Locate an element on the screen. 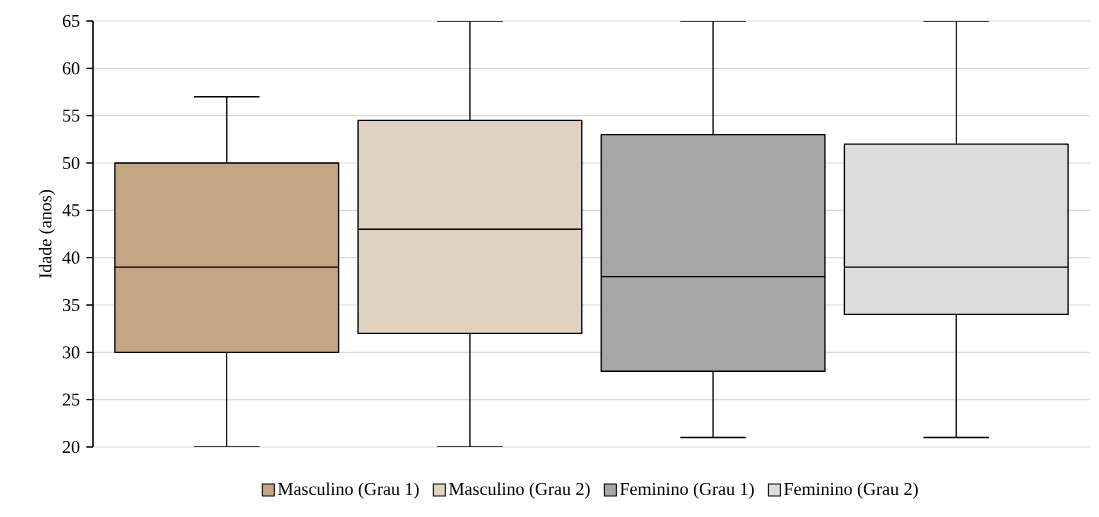  y-tick-label: 45 is located at coordinates (71, 210).